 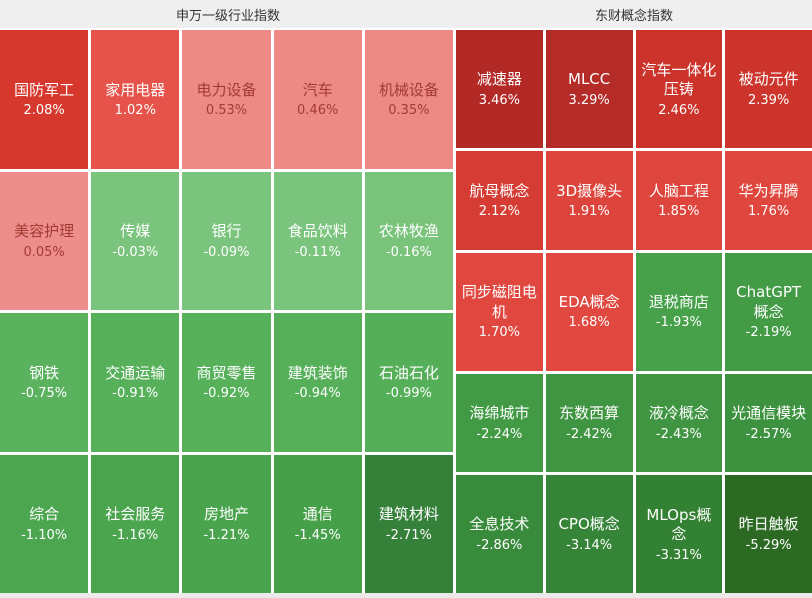 I want to click on heatmap-cell: MLOps概念 -3.31%, so click(x=679, y=534).